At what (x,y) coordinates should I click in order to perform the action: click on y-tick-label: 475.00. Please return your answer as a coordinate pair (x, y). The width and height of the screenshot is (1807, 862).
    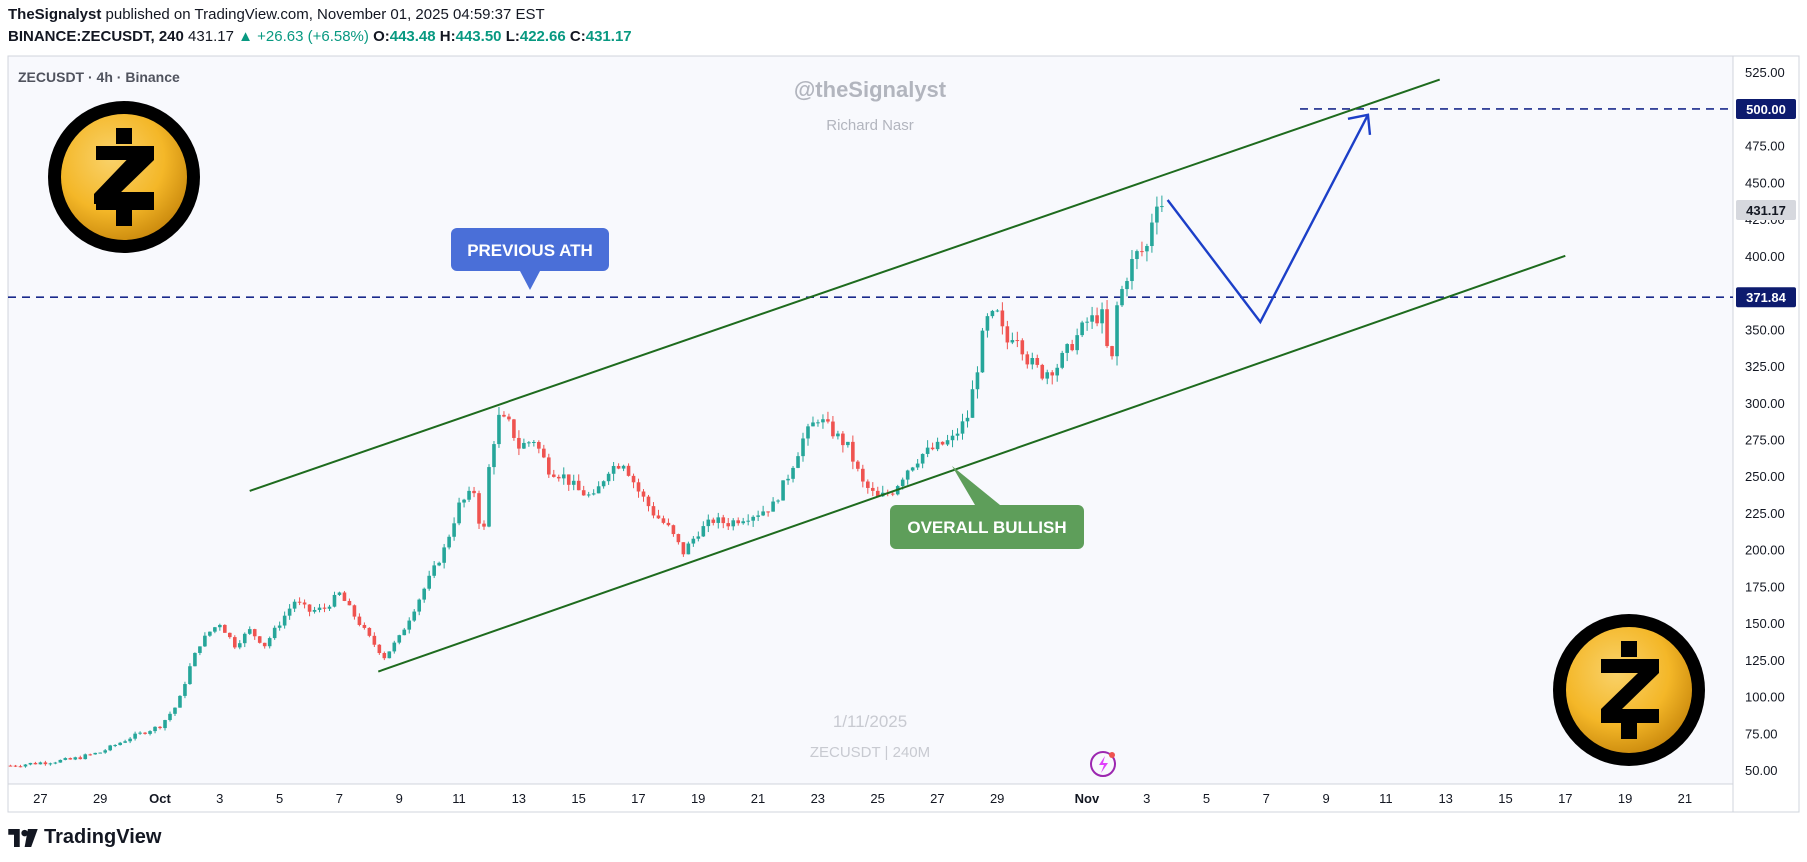
    Looking at the image, I should click on (1765, 146).